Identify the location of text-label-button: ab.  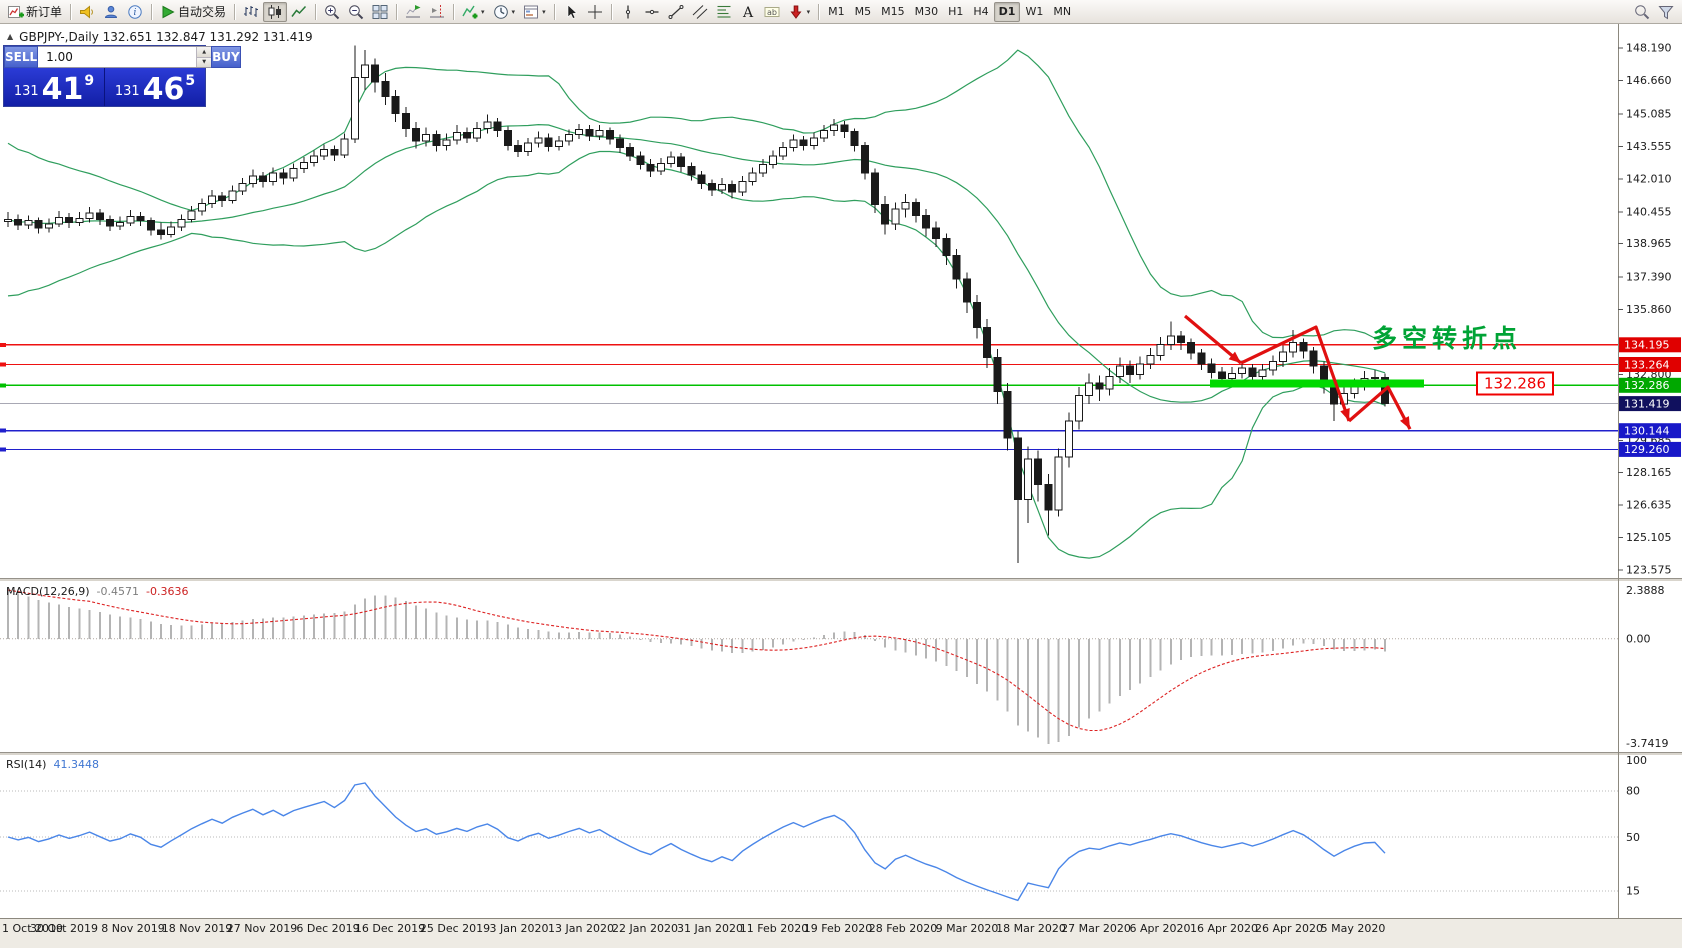
(772, 12).